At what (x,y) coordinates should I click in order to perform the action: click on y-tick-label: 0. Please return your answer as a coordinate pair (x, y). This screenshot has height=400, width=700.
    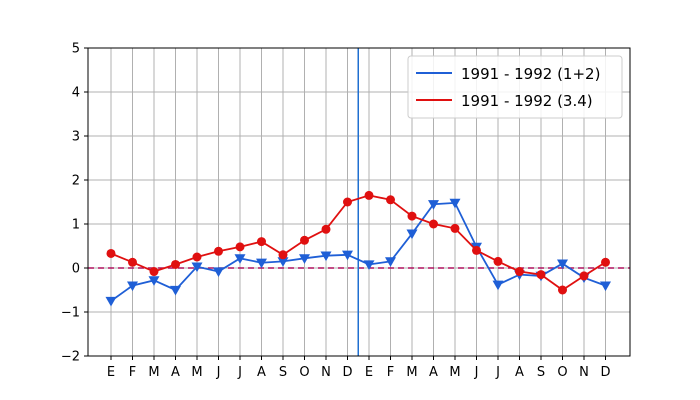
    Looking at the image, I should click on (76, 269).